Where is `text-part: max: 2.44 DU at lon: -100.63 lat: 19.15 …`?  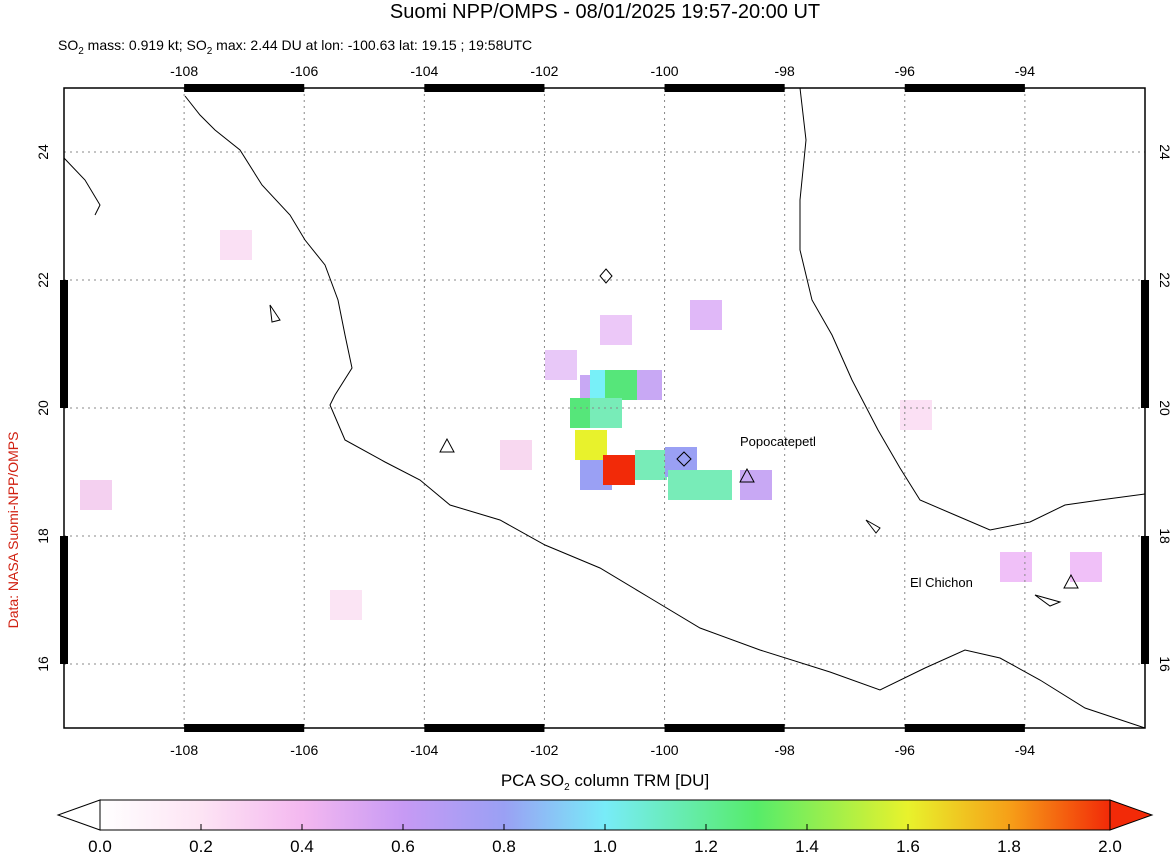
text-part: max: 2.44 DU at lon: -100.63 lat: 19.15 … is located at coordinates (372, 45).